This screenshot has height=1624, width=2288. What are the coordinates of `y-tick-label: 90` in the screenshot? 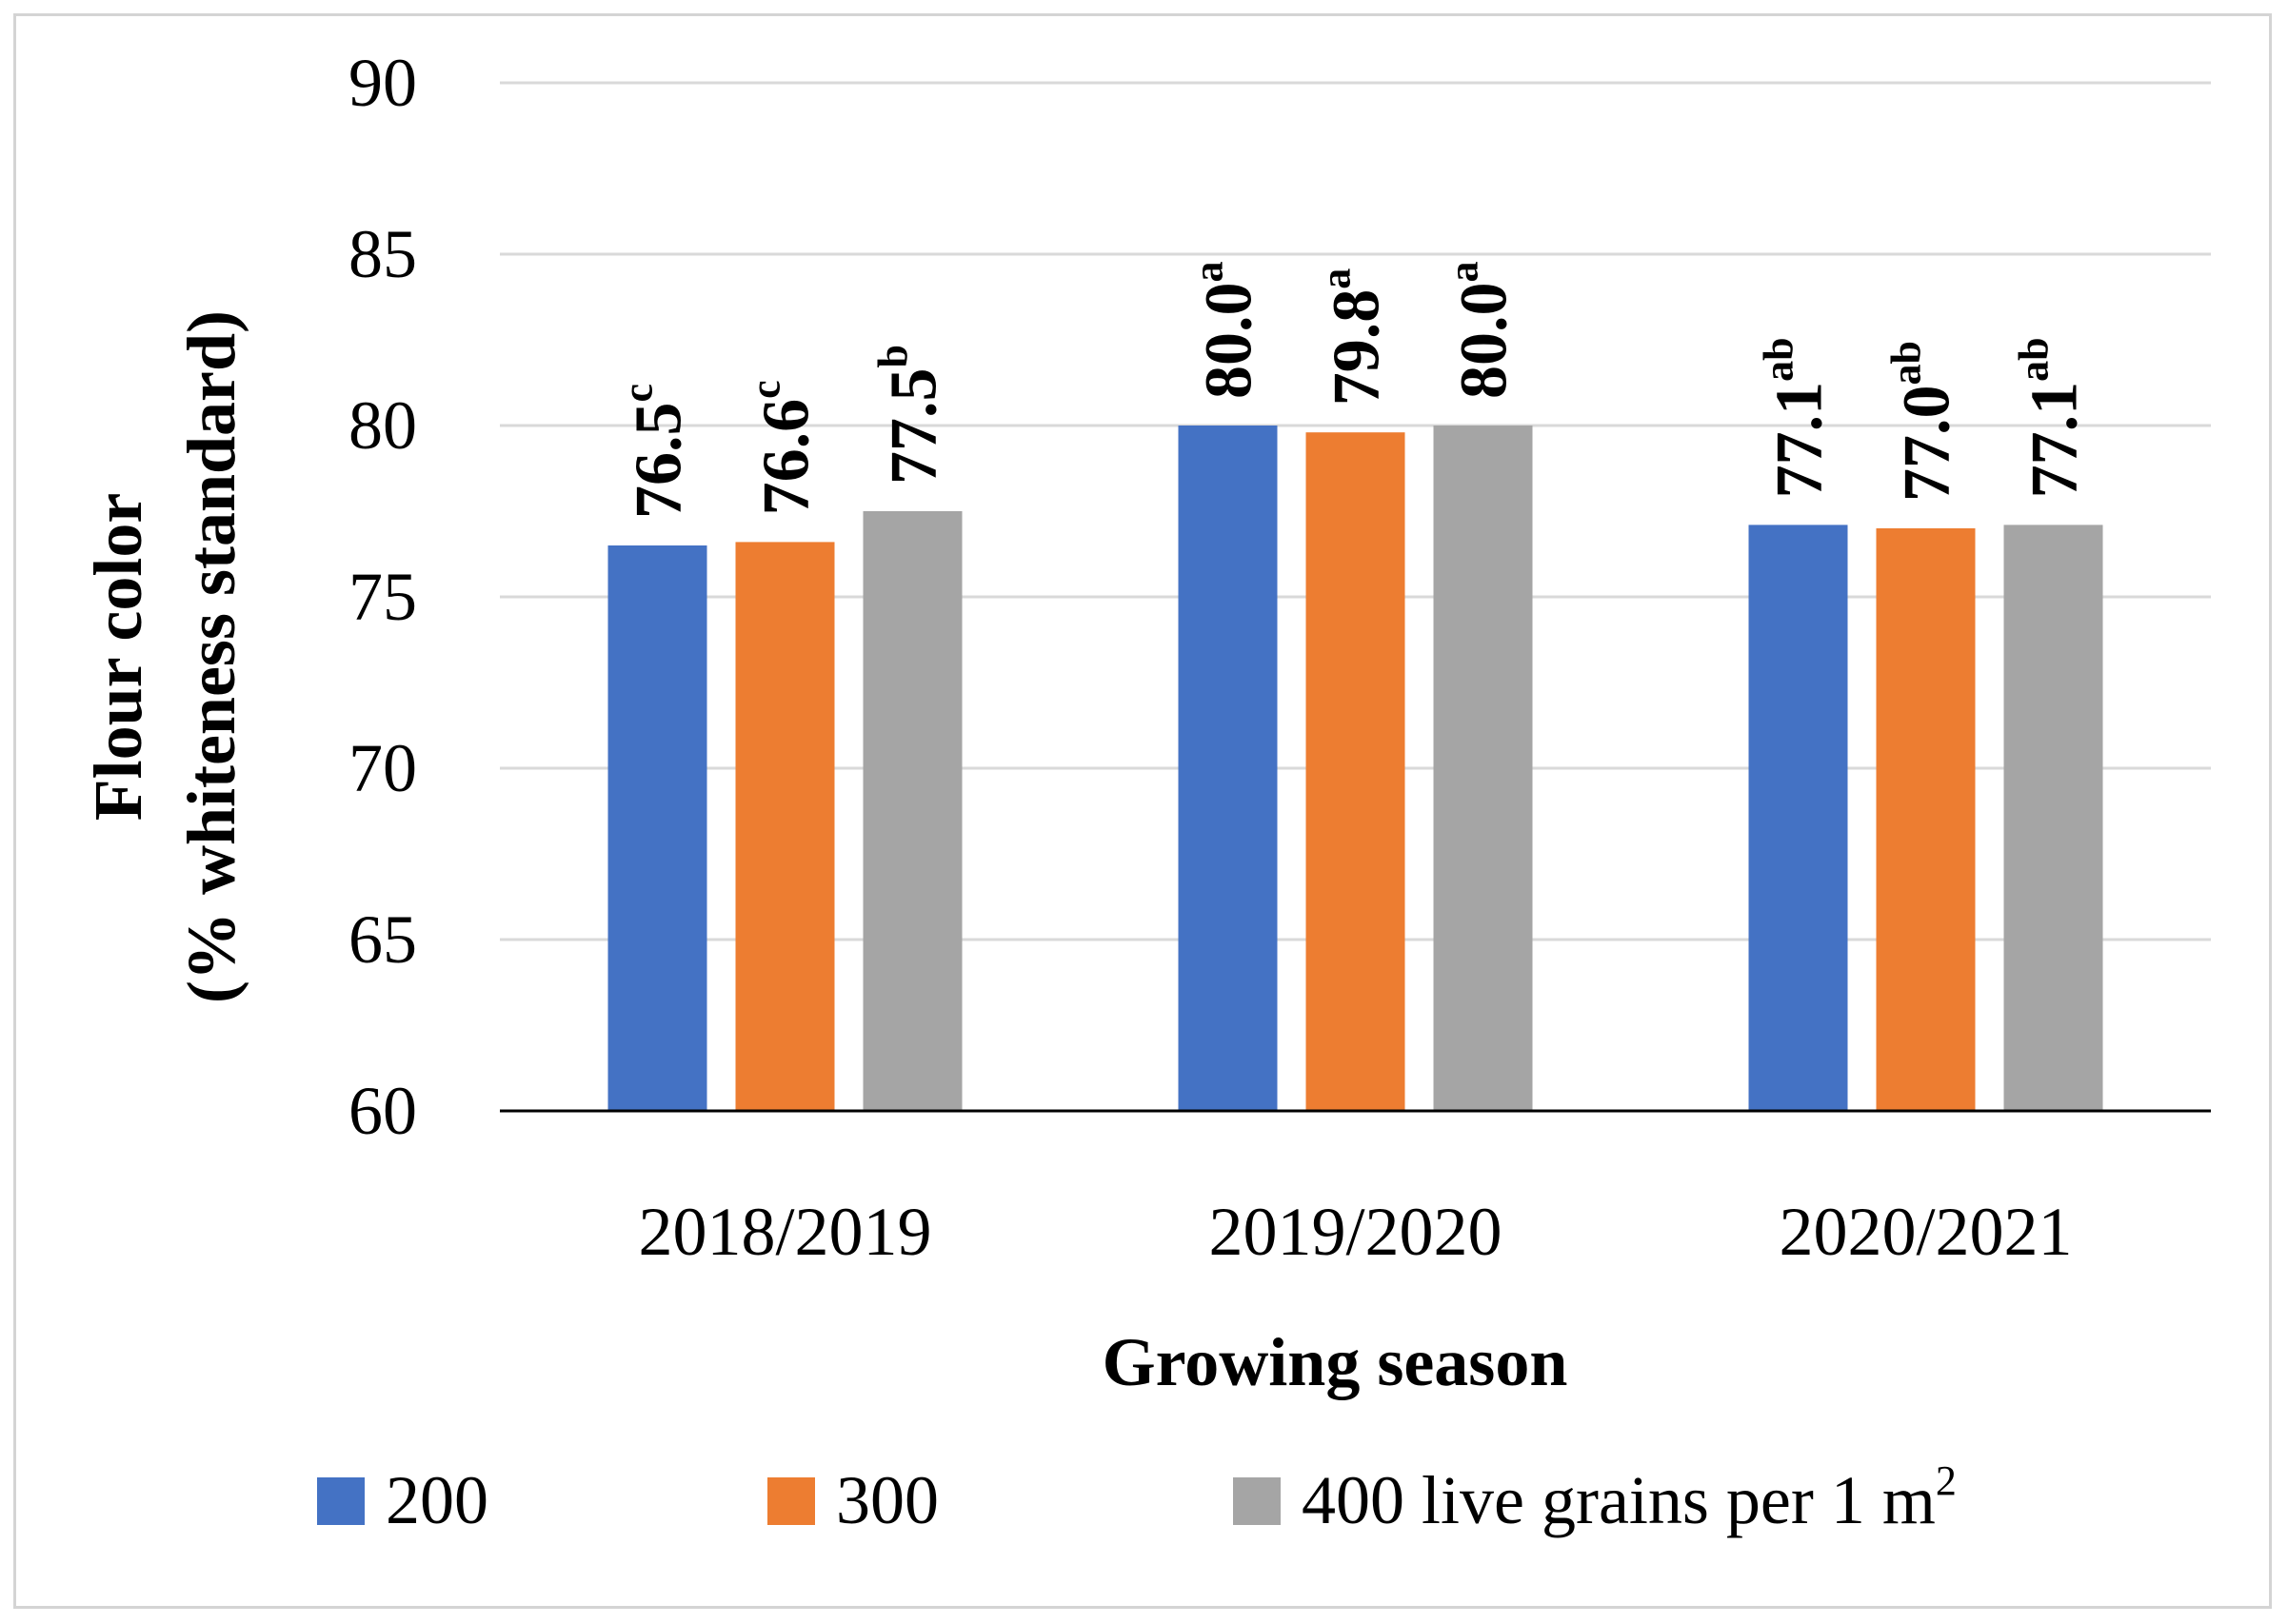 It's located at (382, 83).